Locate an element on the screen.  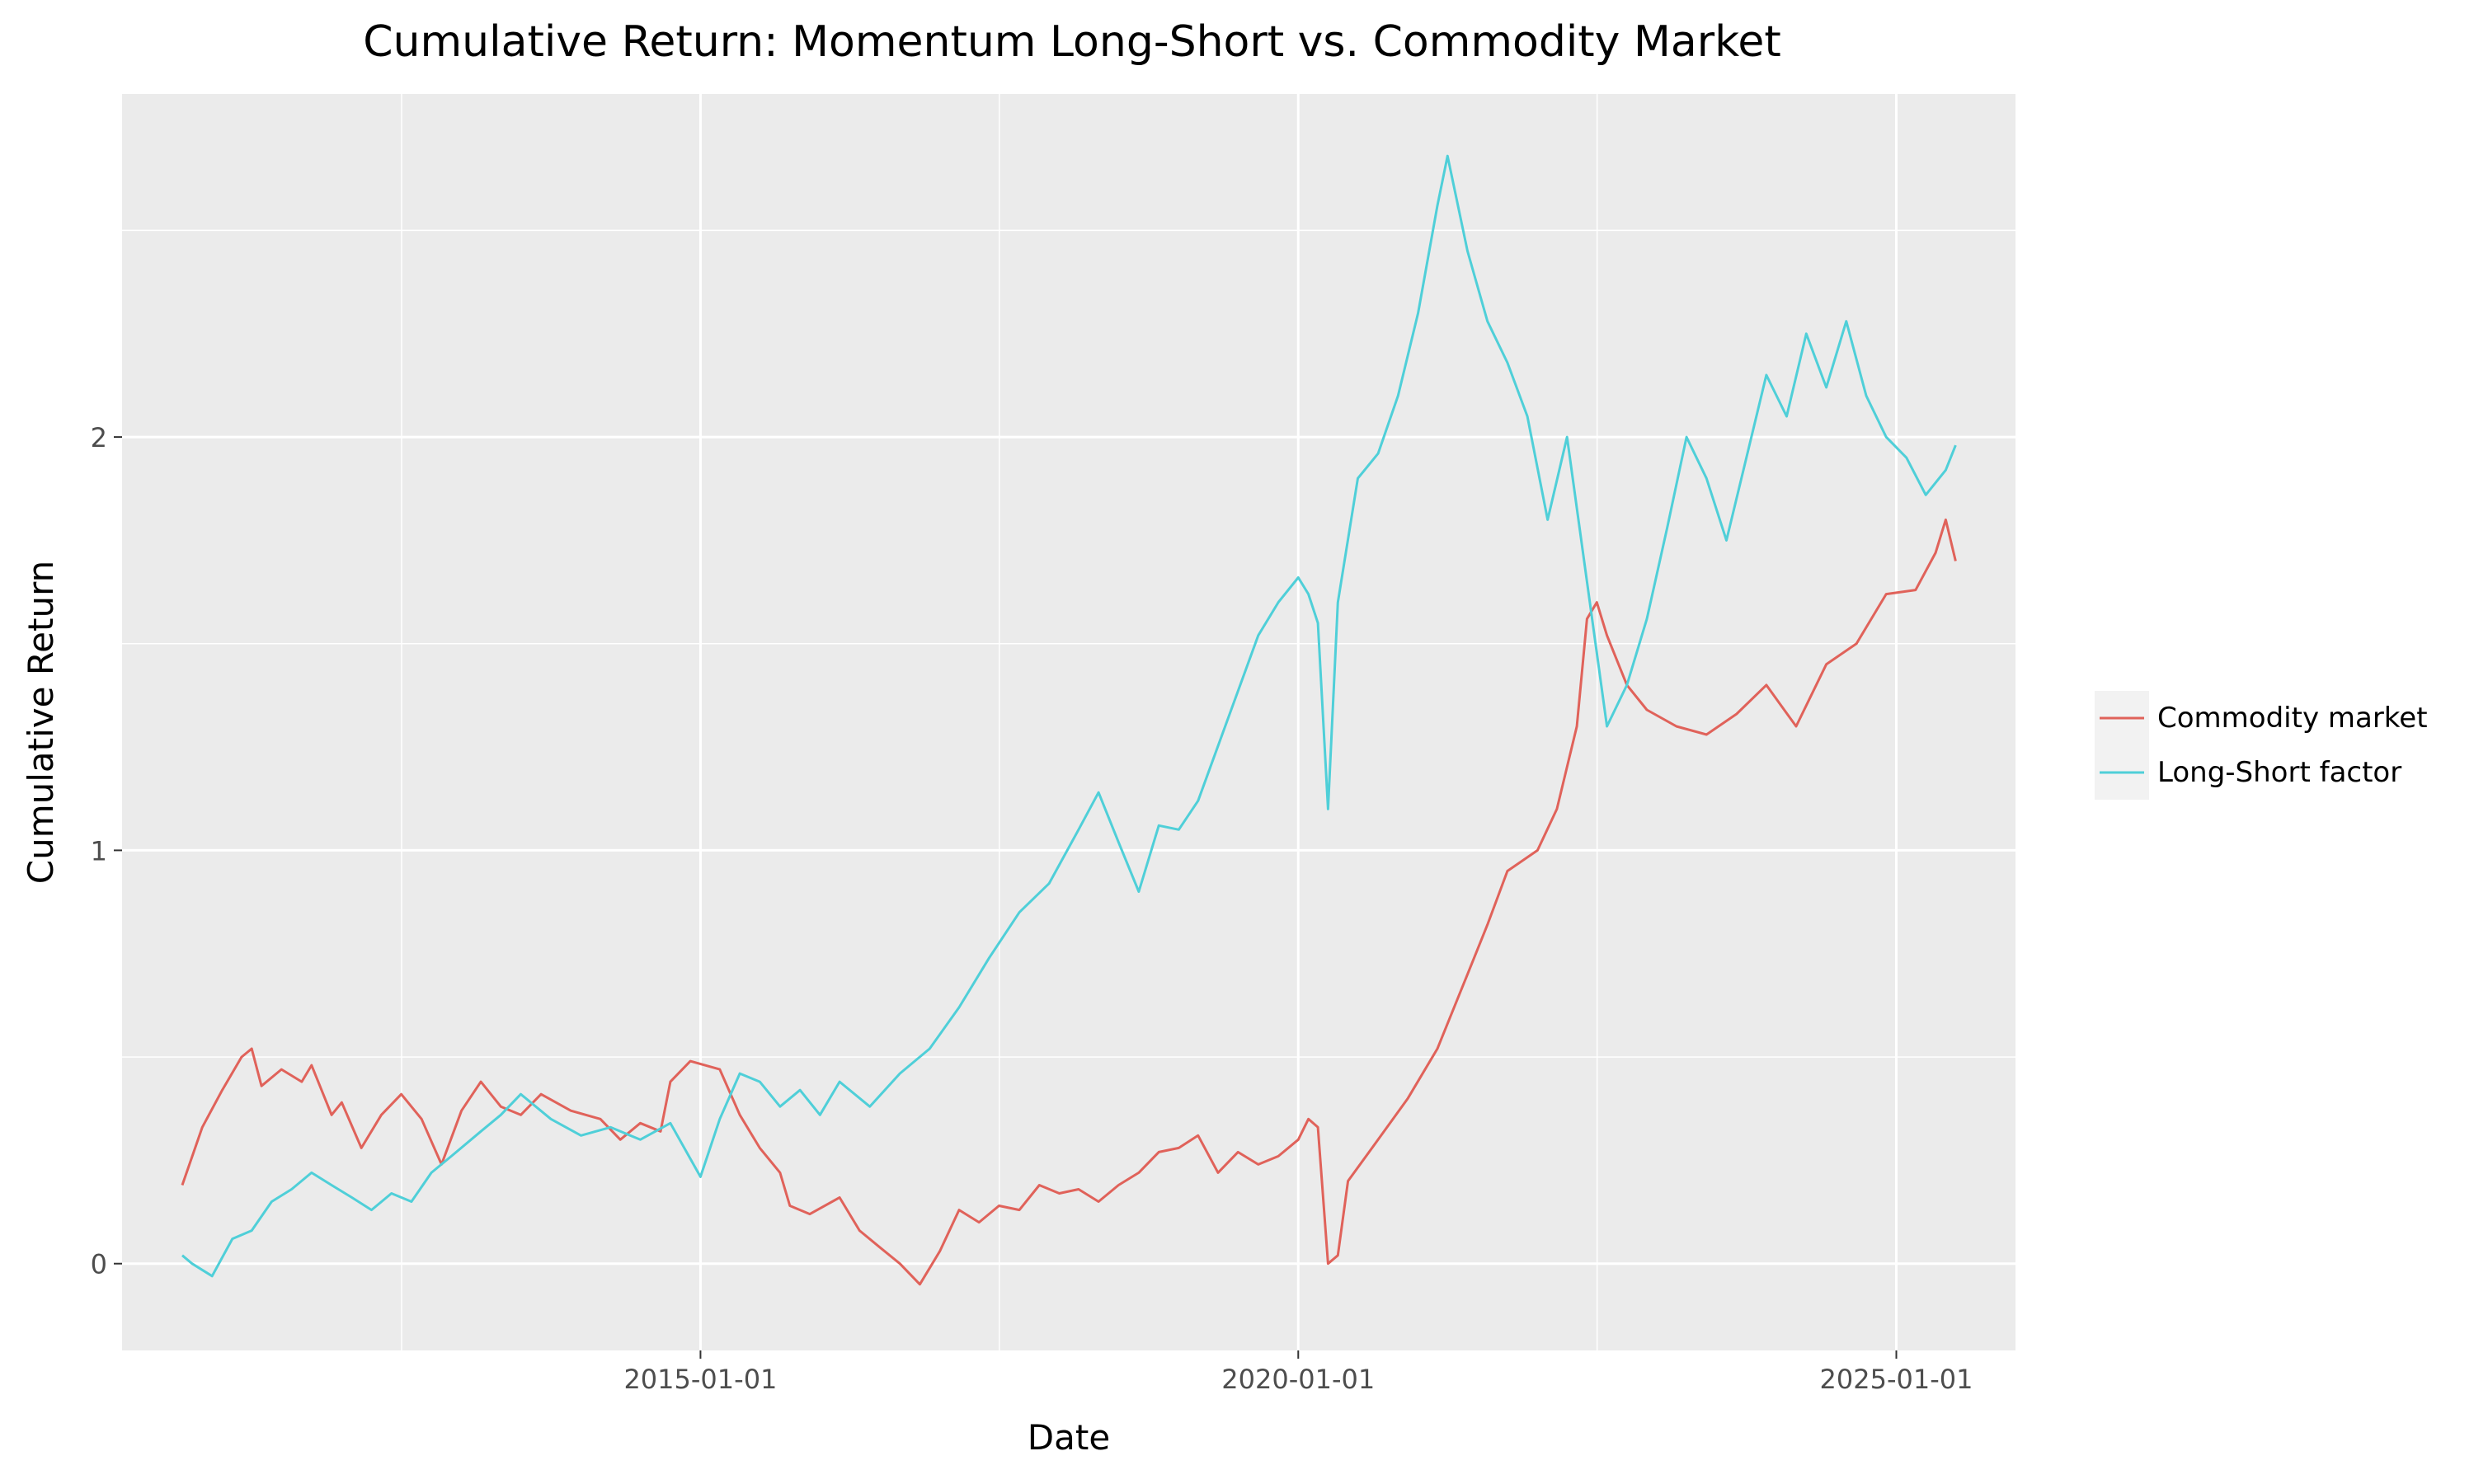
x-axis: 2015-01-01 2020-01-01 2025-01-01 is located at coordinates (1298, 1372).